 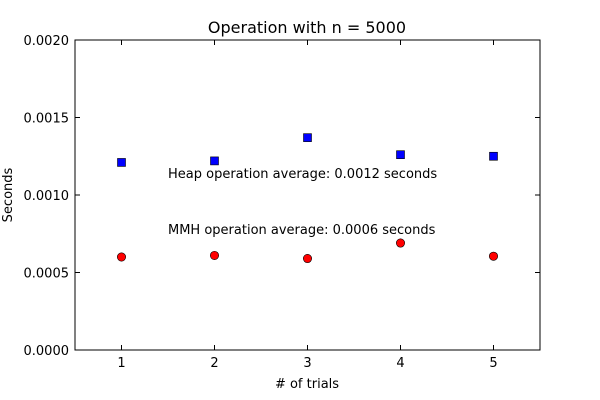 I want to click on chart-title: Operation with n = 5000, so click(x=307, y=27).